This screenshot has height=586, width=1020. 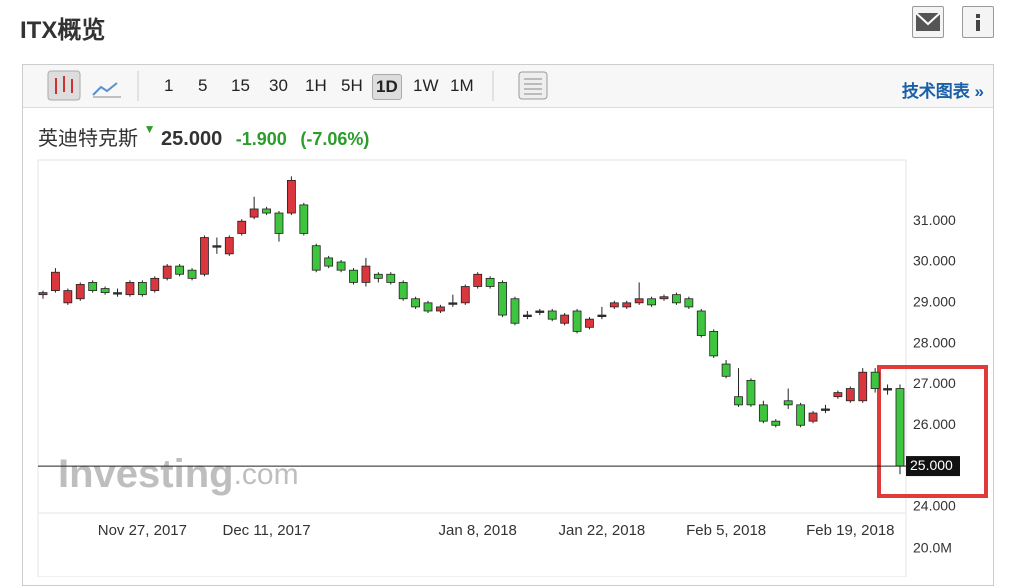 I want to click on interval-button: 1H, so click(x=316, y=85).